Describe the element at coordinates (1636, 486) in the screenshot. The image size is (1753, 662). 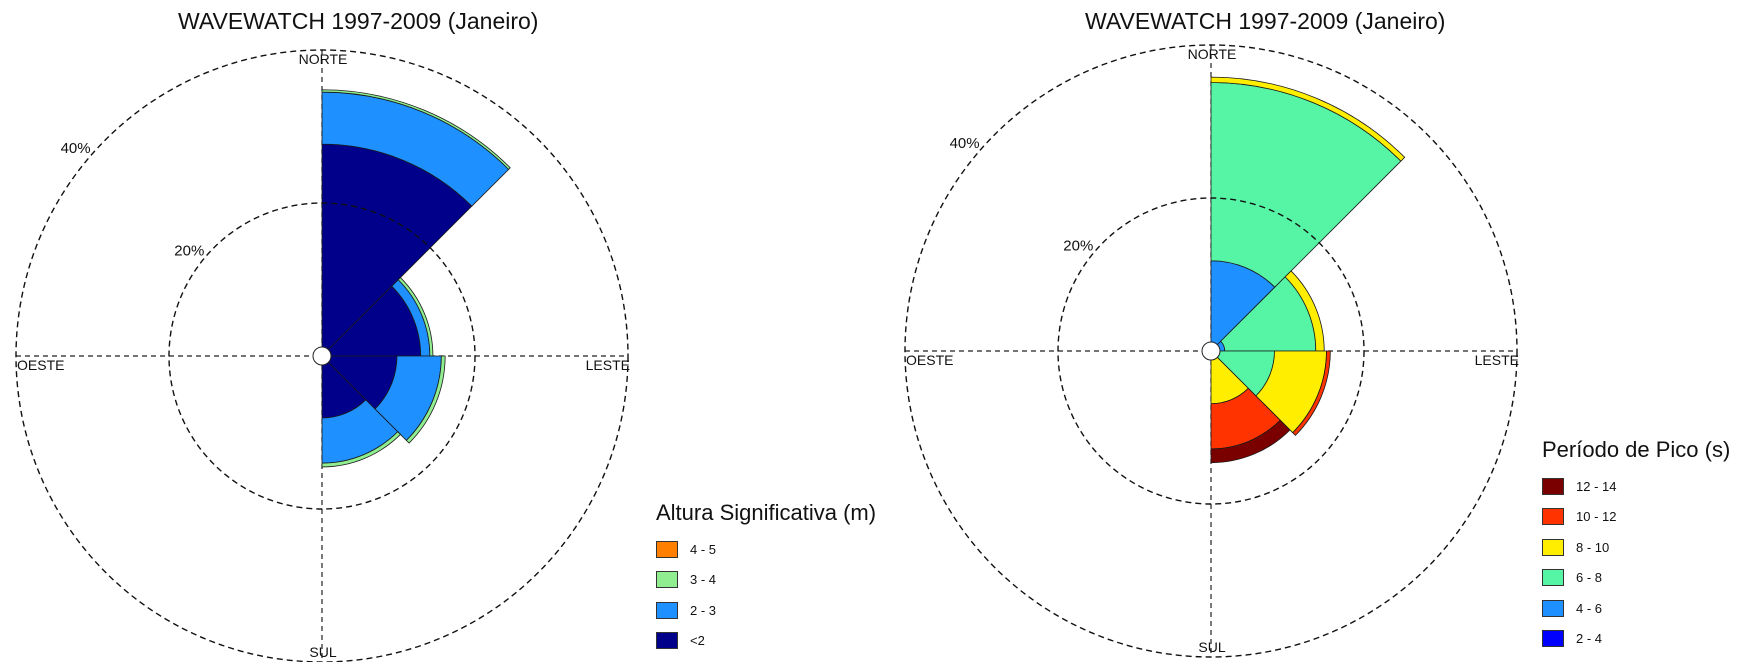
I see `legend-item: 12 - 14` at that location.